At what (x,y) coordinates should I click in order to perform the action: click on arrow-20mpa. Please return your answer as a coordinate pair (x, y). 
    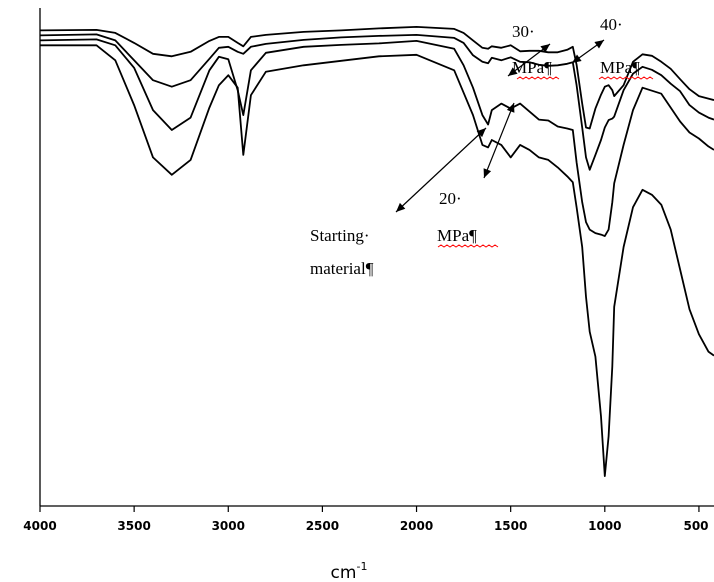
    Looking at the image, I should click on (499, 140).